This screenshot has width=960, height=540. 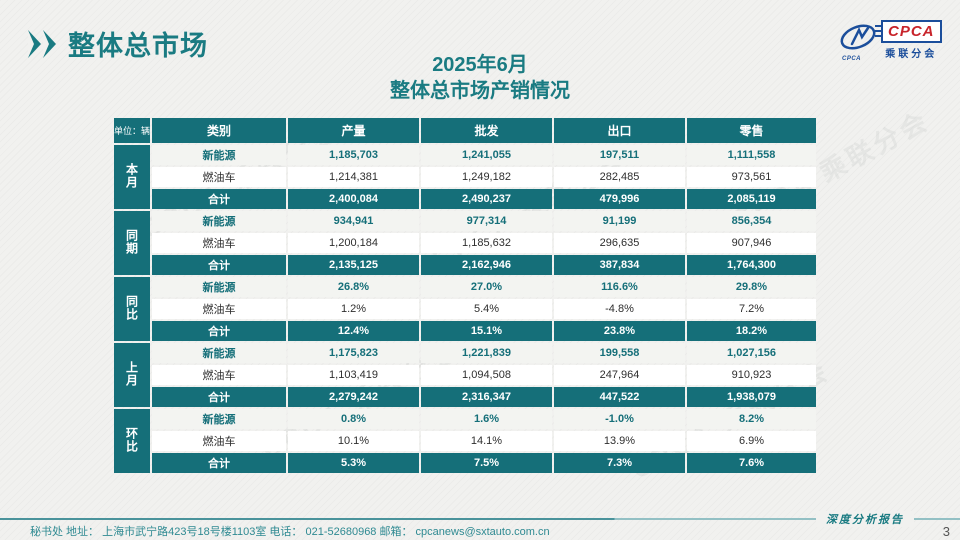 I want to click on row-group-label: 上月, so click(x=132, y=375).